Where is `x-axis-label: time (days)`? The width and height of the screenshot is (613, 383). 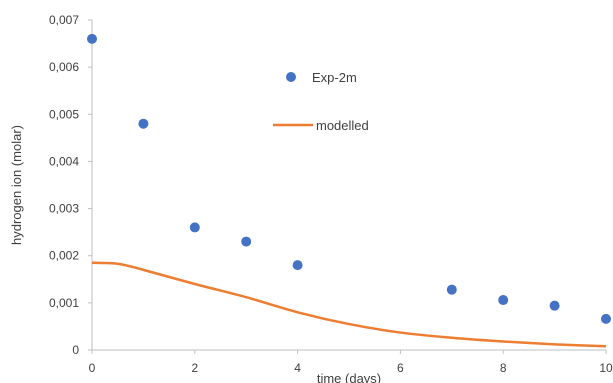 x-axis-label: time (days) is located at coordinates (349, 377).